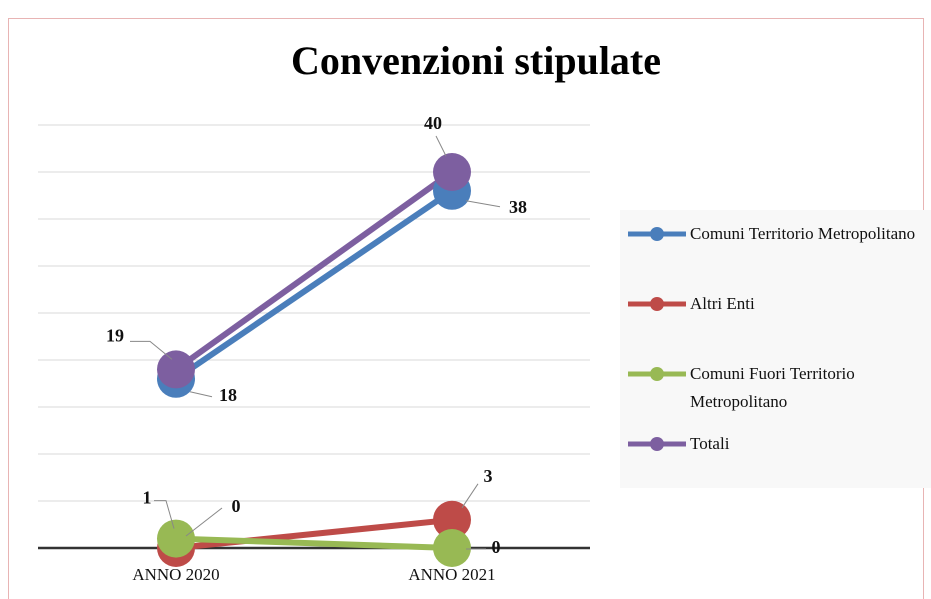 The height and width of the screenshot is (599, 931). What do you see at coordinates (228, 395) in the screenshot?
I see `data-label: 18` at bounding box center [228, 395].